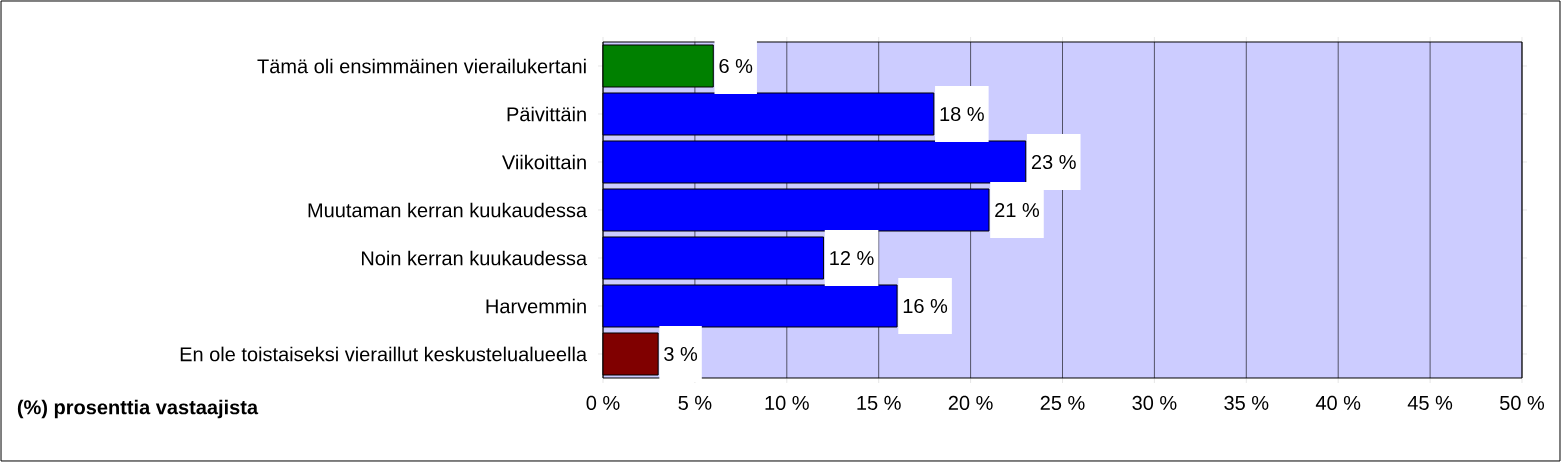 The width and height of the screenshot is (1561, 462). What do you see at coordinates (1017, 210) in the screenshot?
I see `data-label: 21 %` at bounding box center [1017, 210].